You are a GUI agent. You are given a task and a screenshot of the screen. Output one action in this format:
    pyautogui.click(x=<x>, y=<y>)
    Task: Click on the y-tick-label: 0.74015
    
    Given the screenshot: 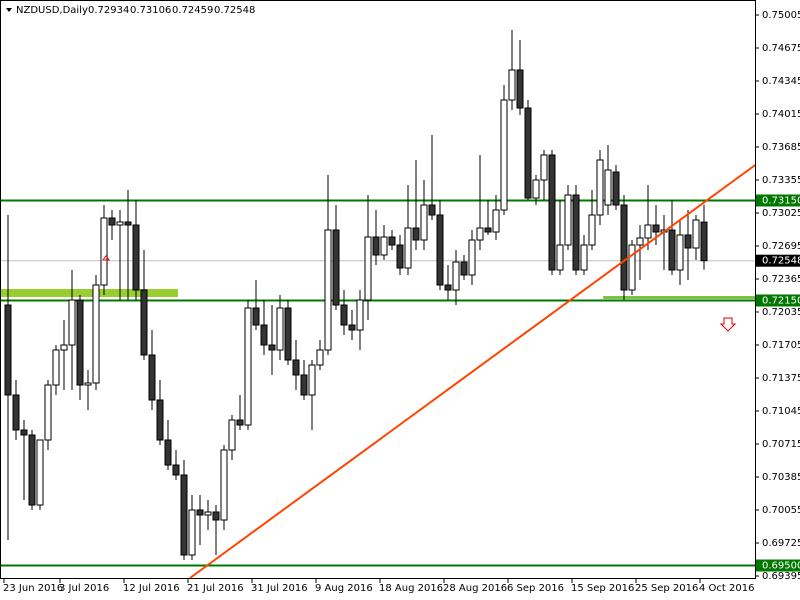 What is the action you would take?
    pyautogui.click(x=781, y=114)
    